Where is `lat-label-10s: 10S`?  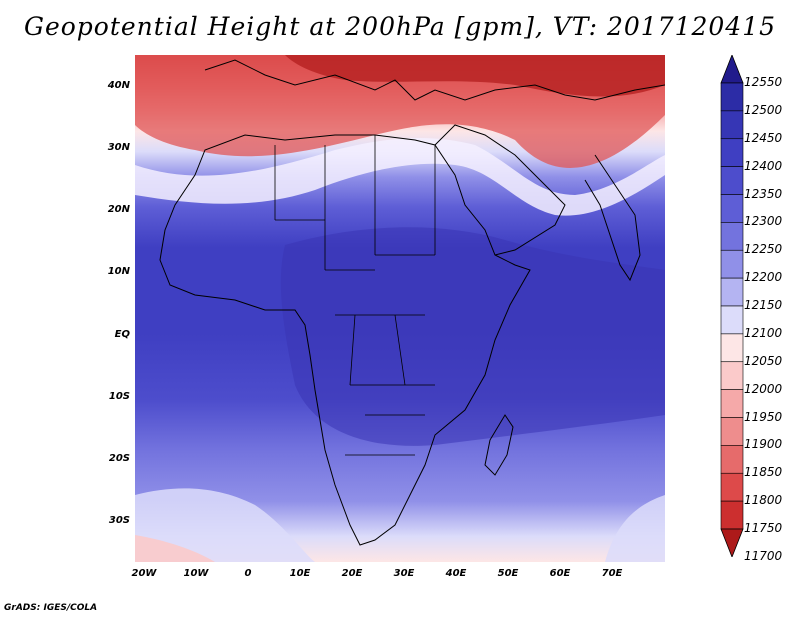
lat-label-10s: 10S is located at coordinates (119, 396).